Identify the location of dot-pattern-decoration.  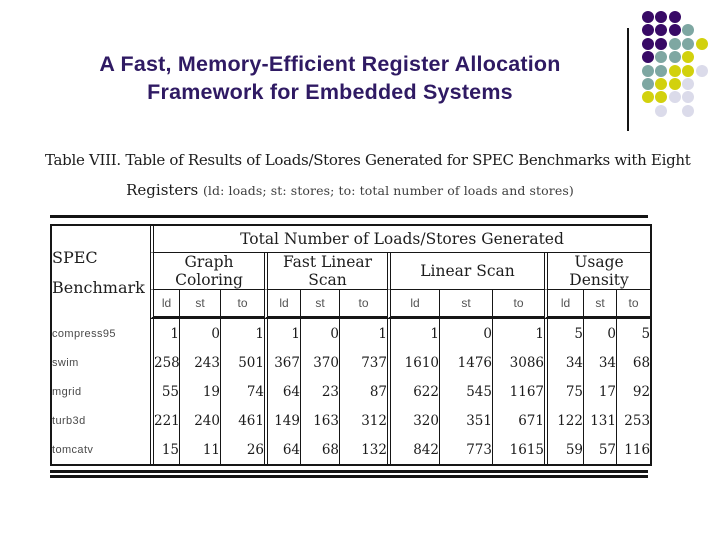
(677, 71).